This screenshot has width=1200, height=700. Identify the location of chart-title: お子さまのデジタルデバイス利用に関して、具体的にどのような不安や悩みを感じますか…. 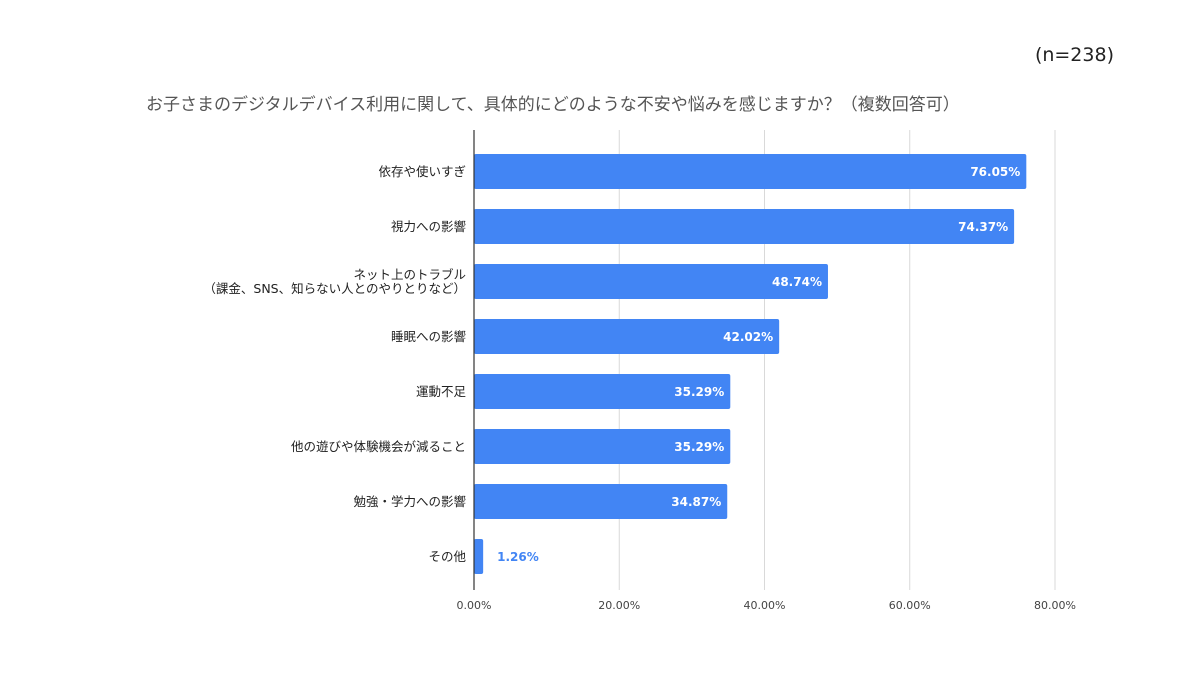
(553, 105).